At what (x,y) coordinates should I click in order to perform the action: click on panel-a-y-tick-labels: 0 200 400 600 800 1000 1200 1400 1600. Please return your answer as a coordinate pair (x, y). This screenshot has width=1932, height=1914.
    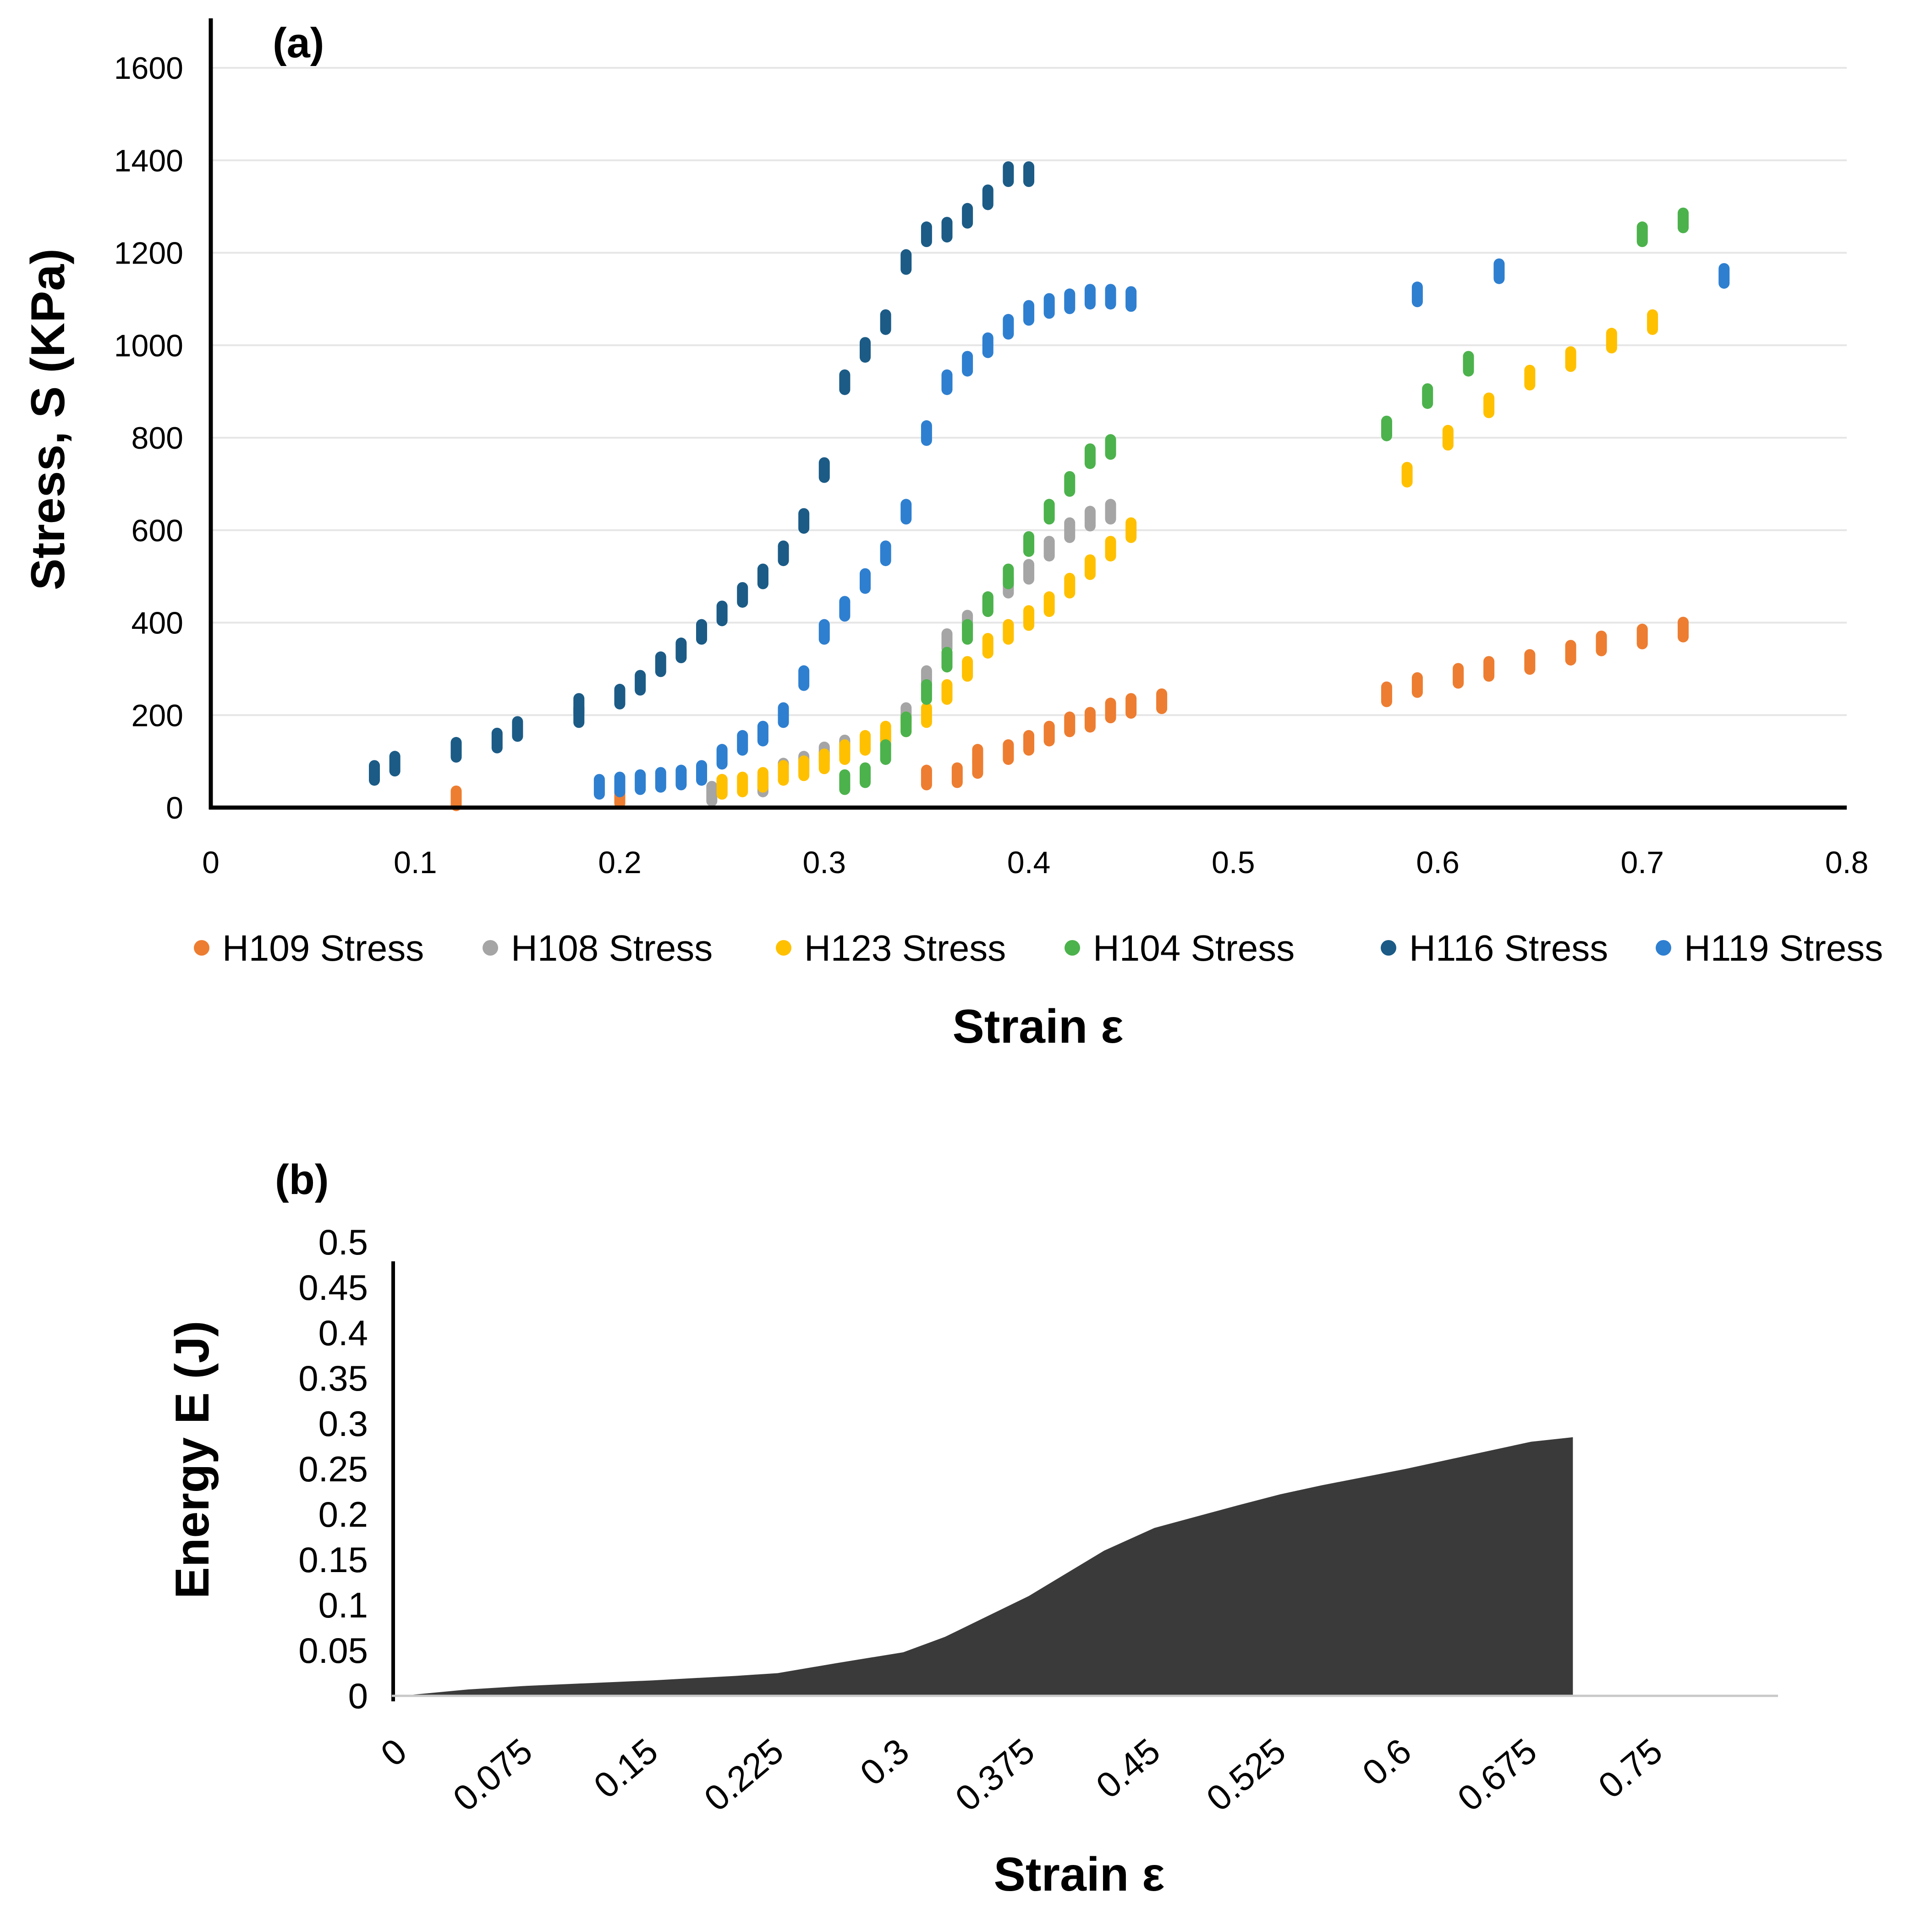
    Looking at the image, I should click on (148, 438).